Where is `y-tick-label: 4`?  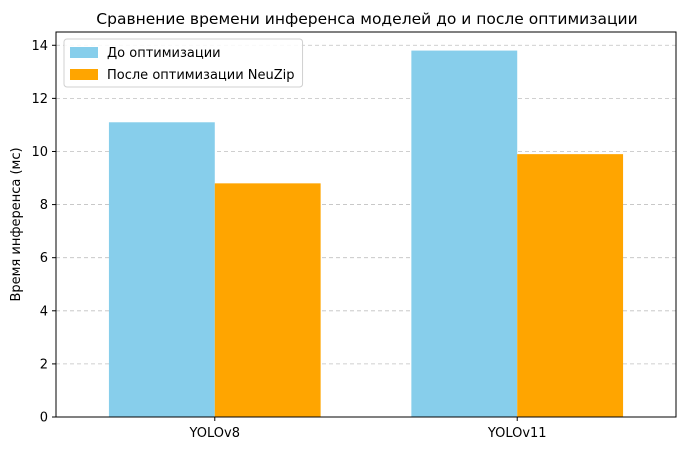
y-tick-label: 4 is located at coordinates (44, 311).